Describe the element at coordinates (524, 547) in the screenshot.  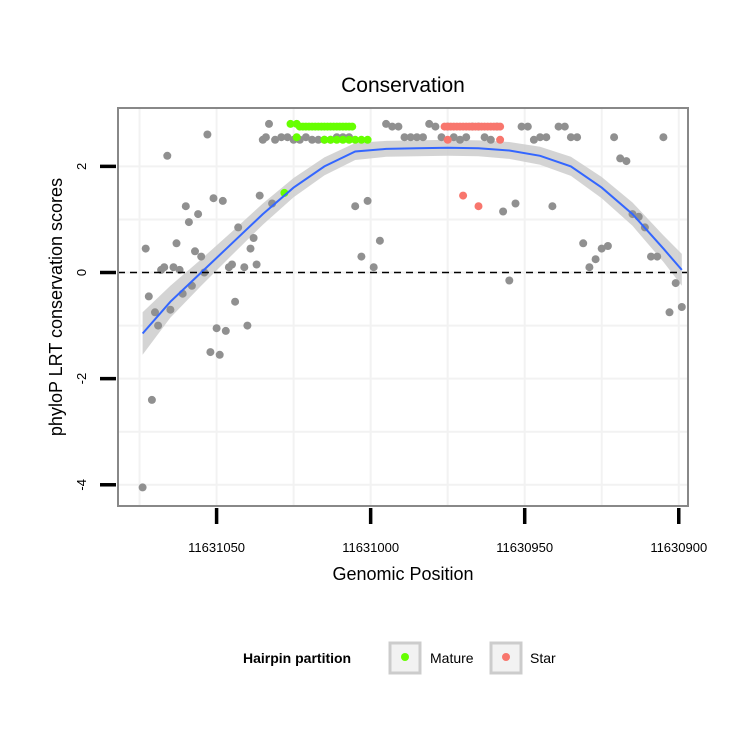
I see `x-tick-label: 11630950` at that location.